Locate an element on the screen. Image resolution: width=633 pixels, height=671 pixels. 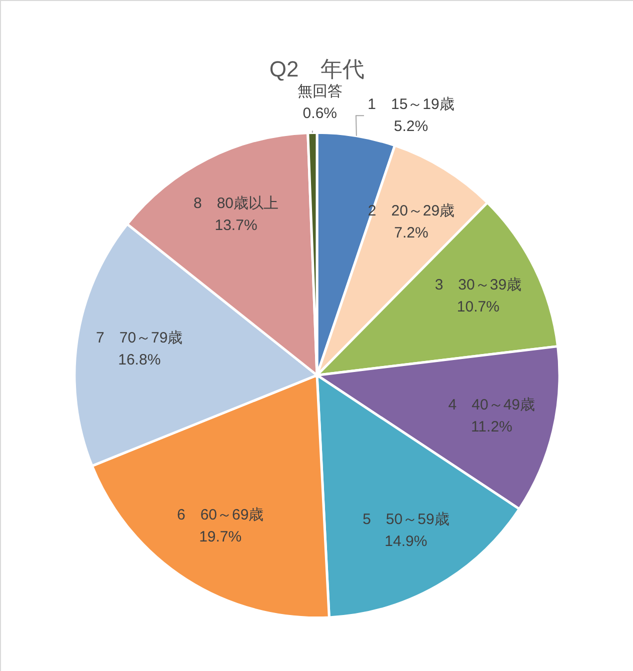
data-label: 19.7% is located at coordinates (220, 537).